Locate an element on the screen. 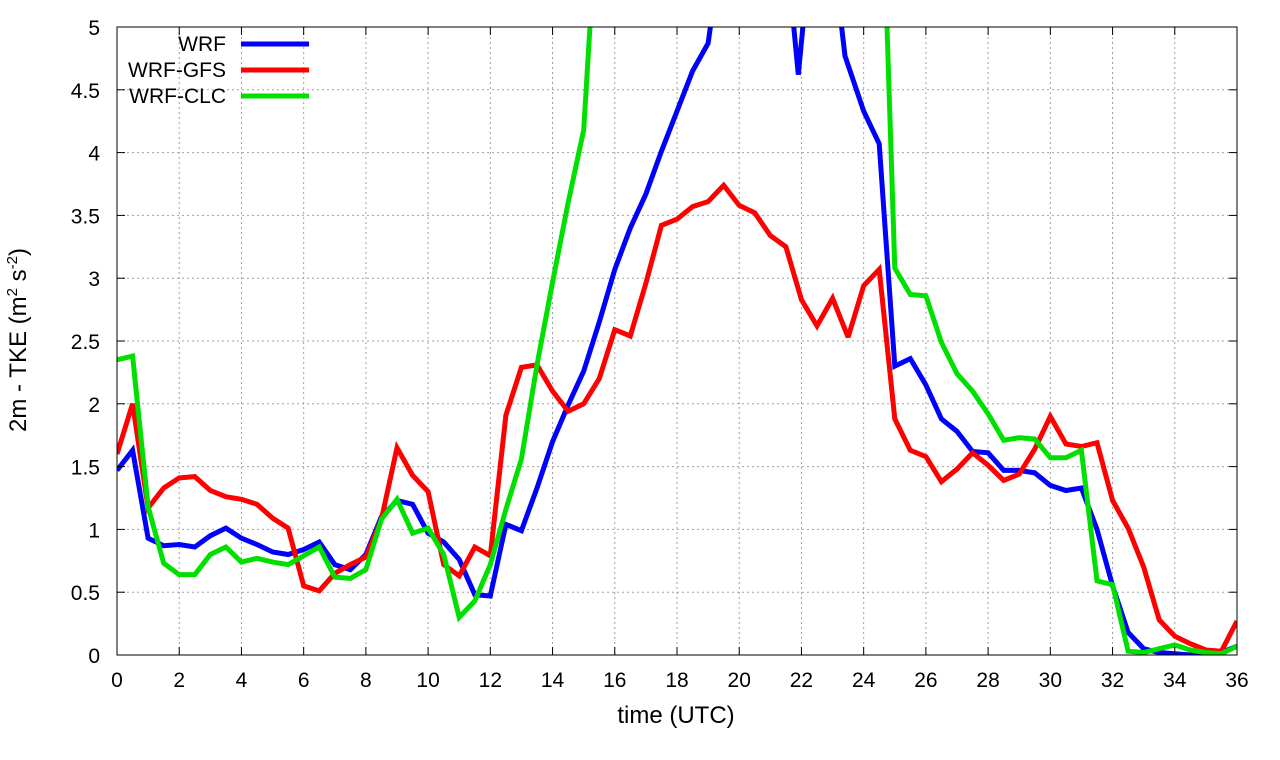 The width and height of the screenshot is (1280, 760). x-tick-label: 8 is located at coordinates (366, 680).